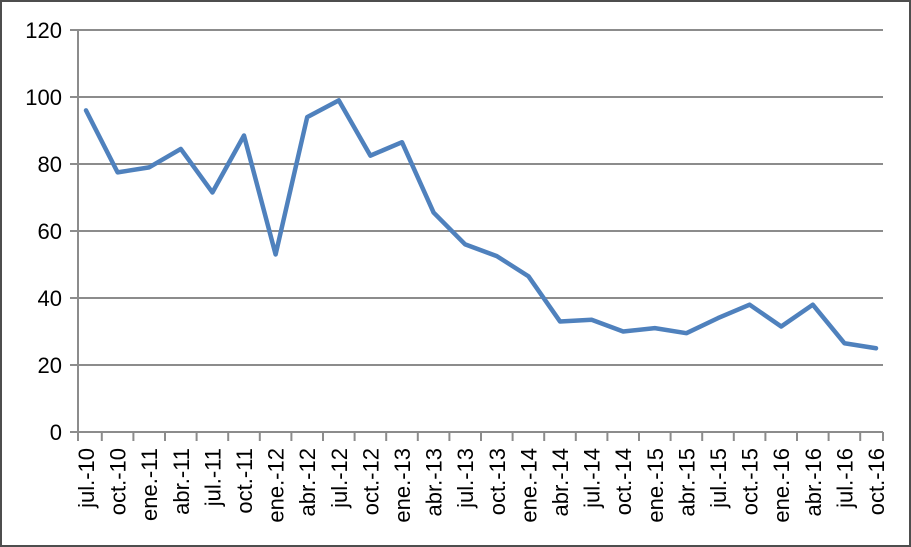 This screenshot has width=911, height=547. What do you see at coordinates (50, 231) in the screenshot?
I see `y-axis-label: 60` at bounding box center [50, 231].